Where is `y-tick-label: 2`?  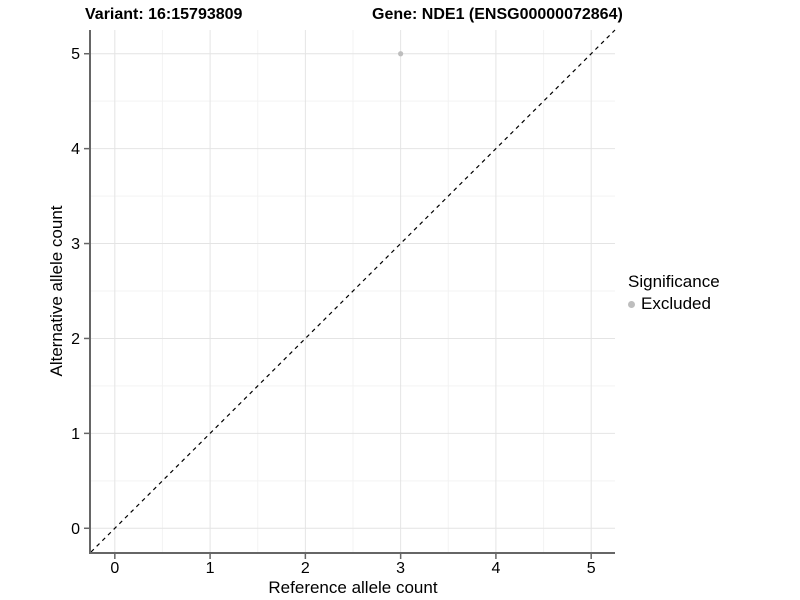 y-tick-label: 2 is located at coordinates (75, 339).